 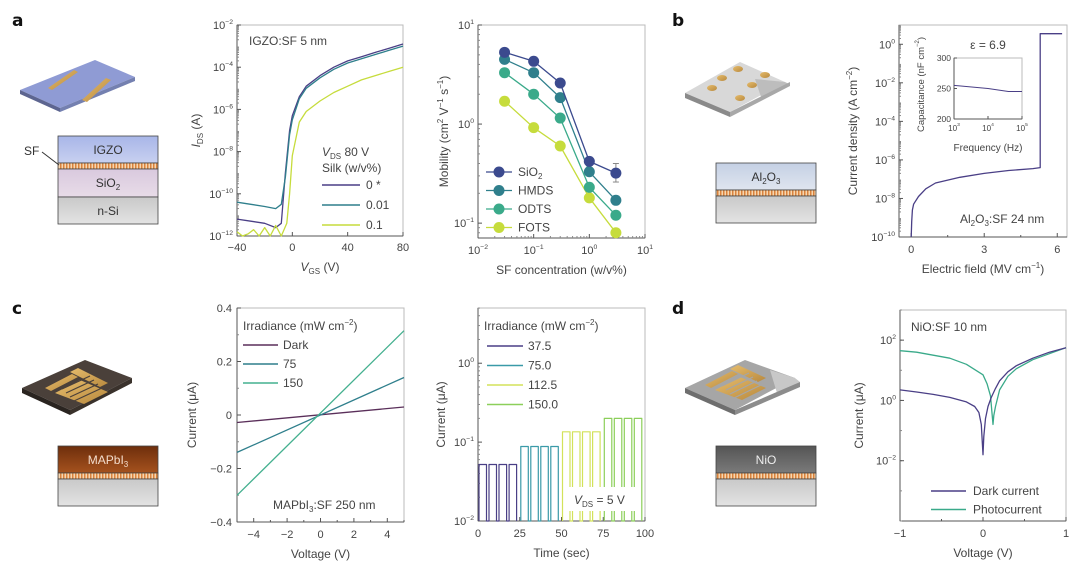 I want to click on tick-label: 2, so click(x=354, y=535).